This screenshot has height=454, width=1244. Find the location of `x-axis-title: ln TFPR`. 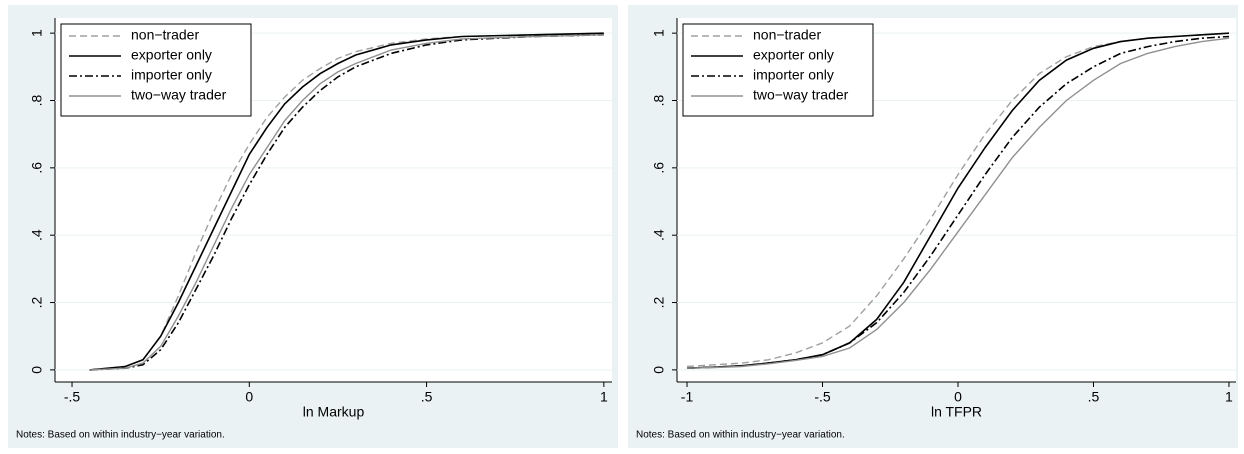

x-axis-title: ln TFPR is located at coordinates (956, 412).